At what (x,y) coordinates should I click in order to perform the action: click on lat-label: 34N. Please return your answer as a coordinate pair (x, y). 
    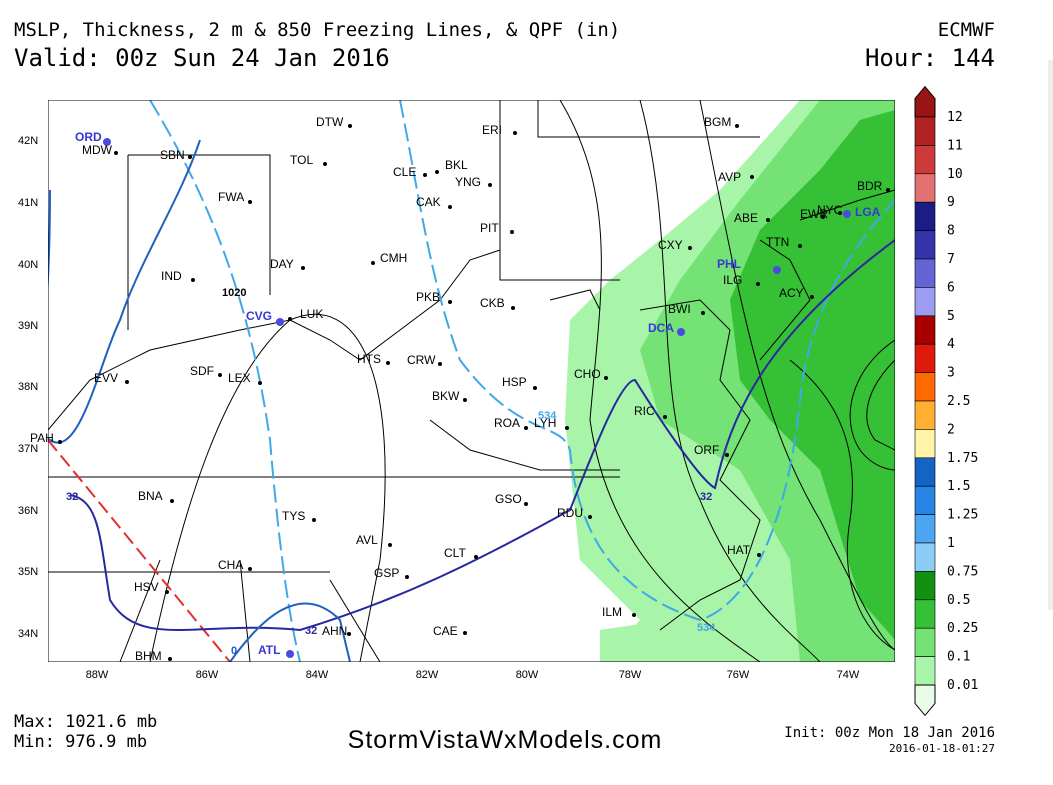
    Looking at the image, I should click on (28, 634).